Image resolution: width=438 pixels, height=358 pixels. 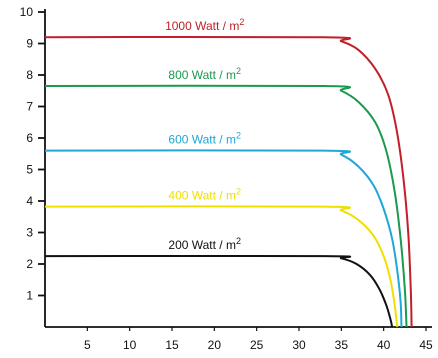 I want to click on series-label-text: 400 Watt / m, so click(x=202, y=196).